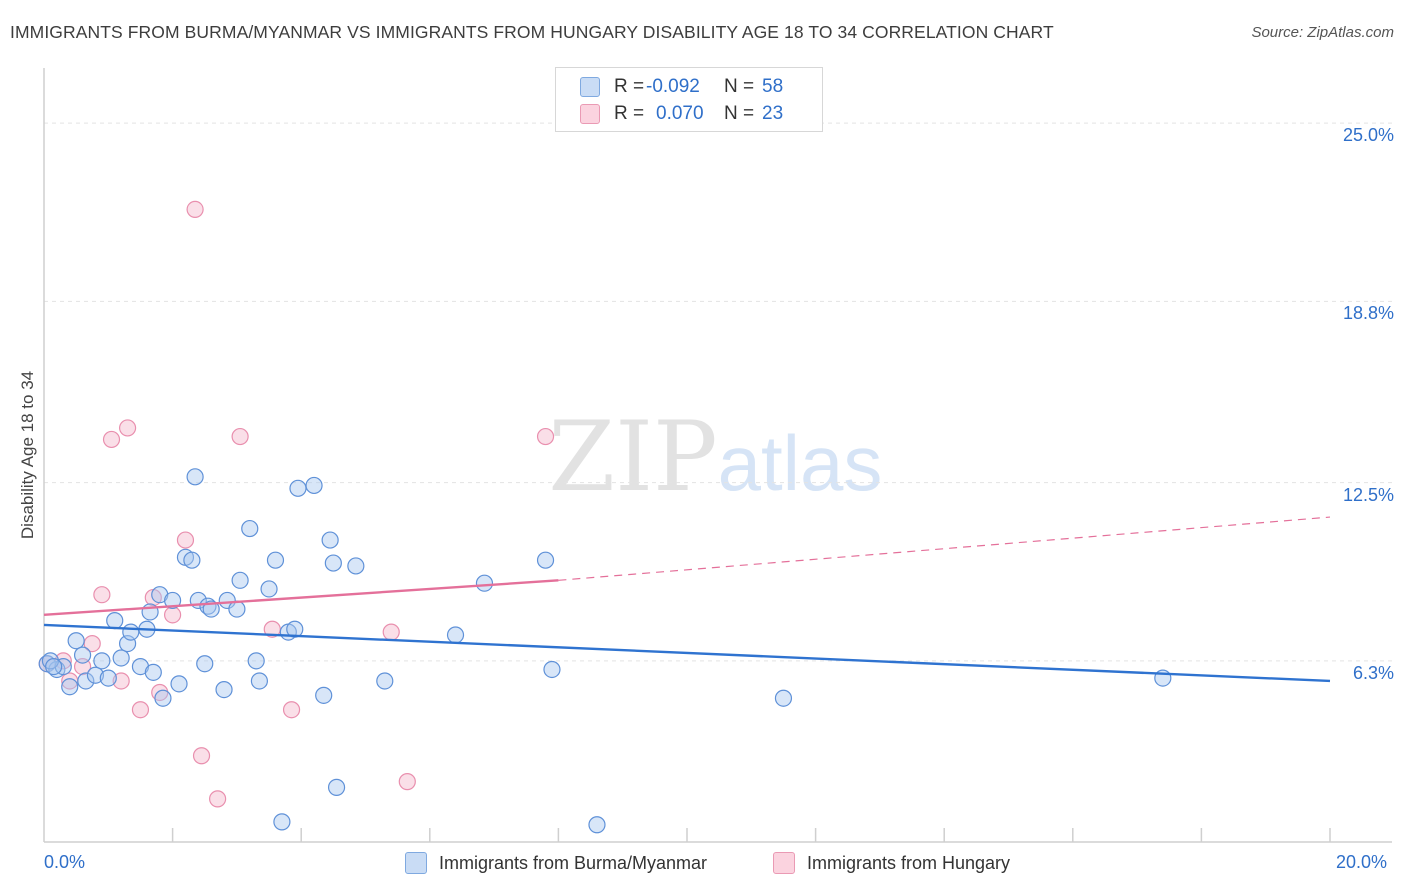 This screenshot has height=892, width=1406. Describe the element at coordinates (1368, 494) in the screenshot. I see `y-tick-label: 12.5%` at that location.